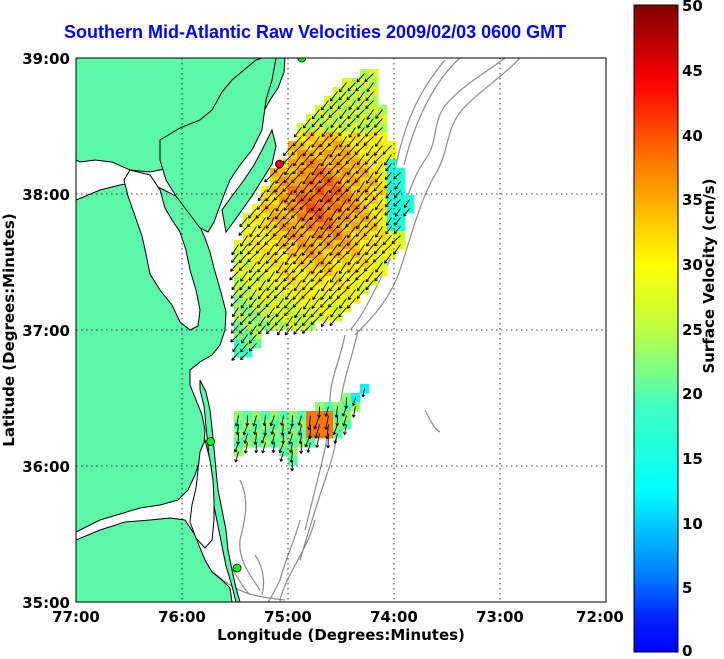 The height and width of the screenshot is (659, 724). Describe the element at coordinates (338, 617) in the screenshot. I see `x-tick-labels: 77:00 76:00 75:00 74:00 73:00 72:00` at that location.